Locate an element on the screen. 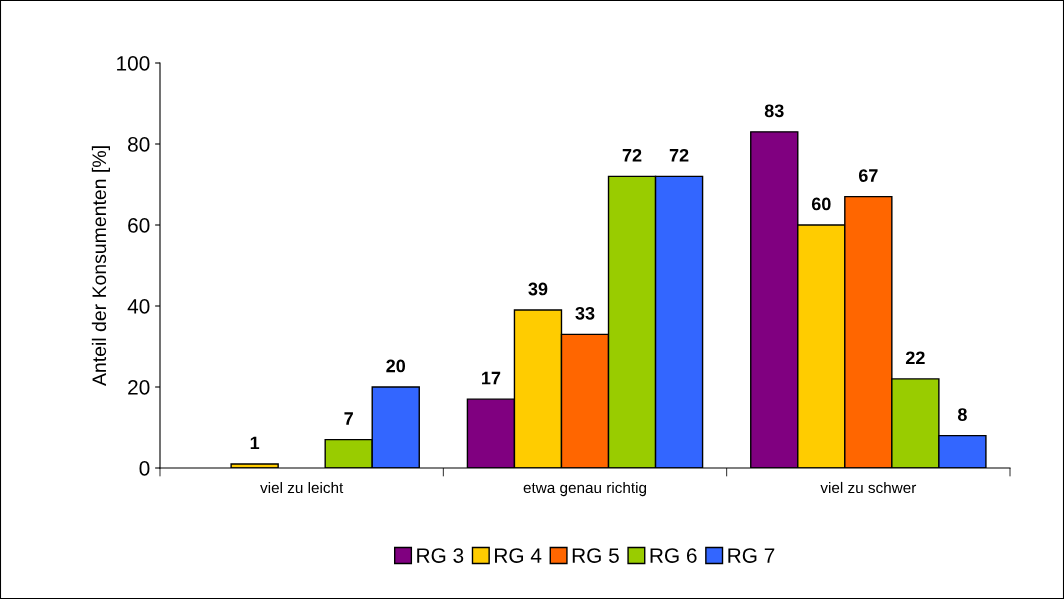 The image size is (1064, 599). data-label: 60 is located at coordinates (821, 204).